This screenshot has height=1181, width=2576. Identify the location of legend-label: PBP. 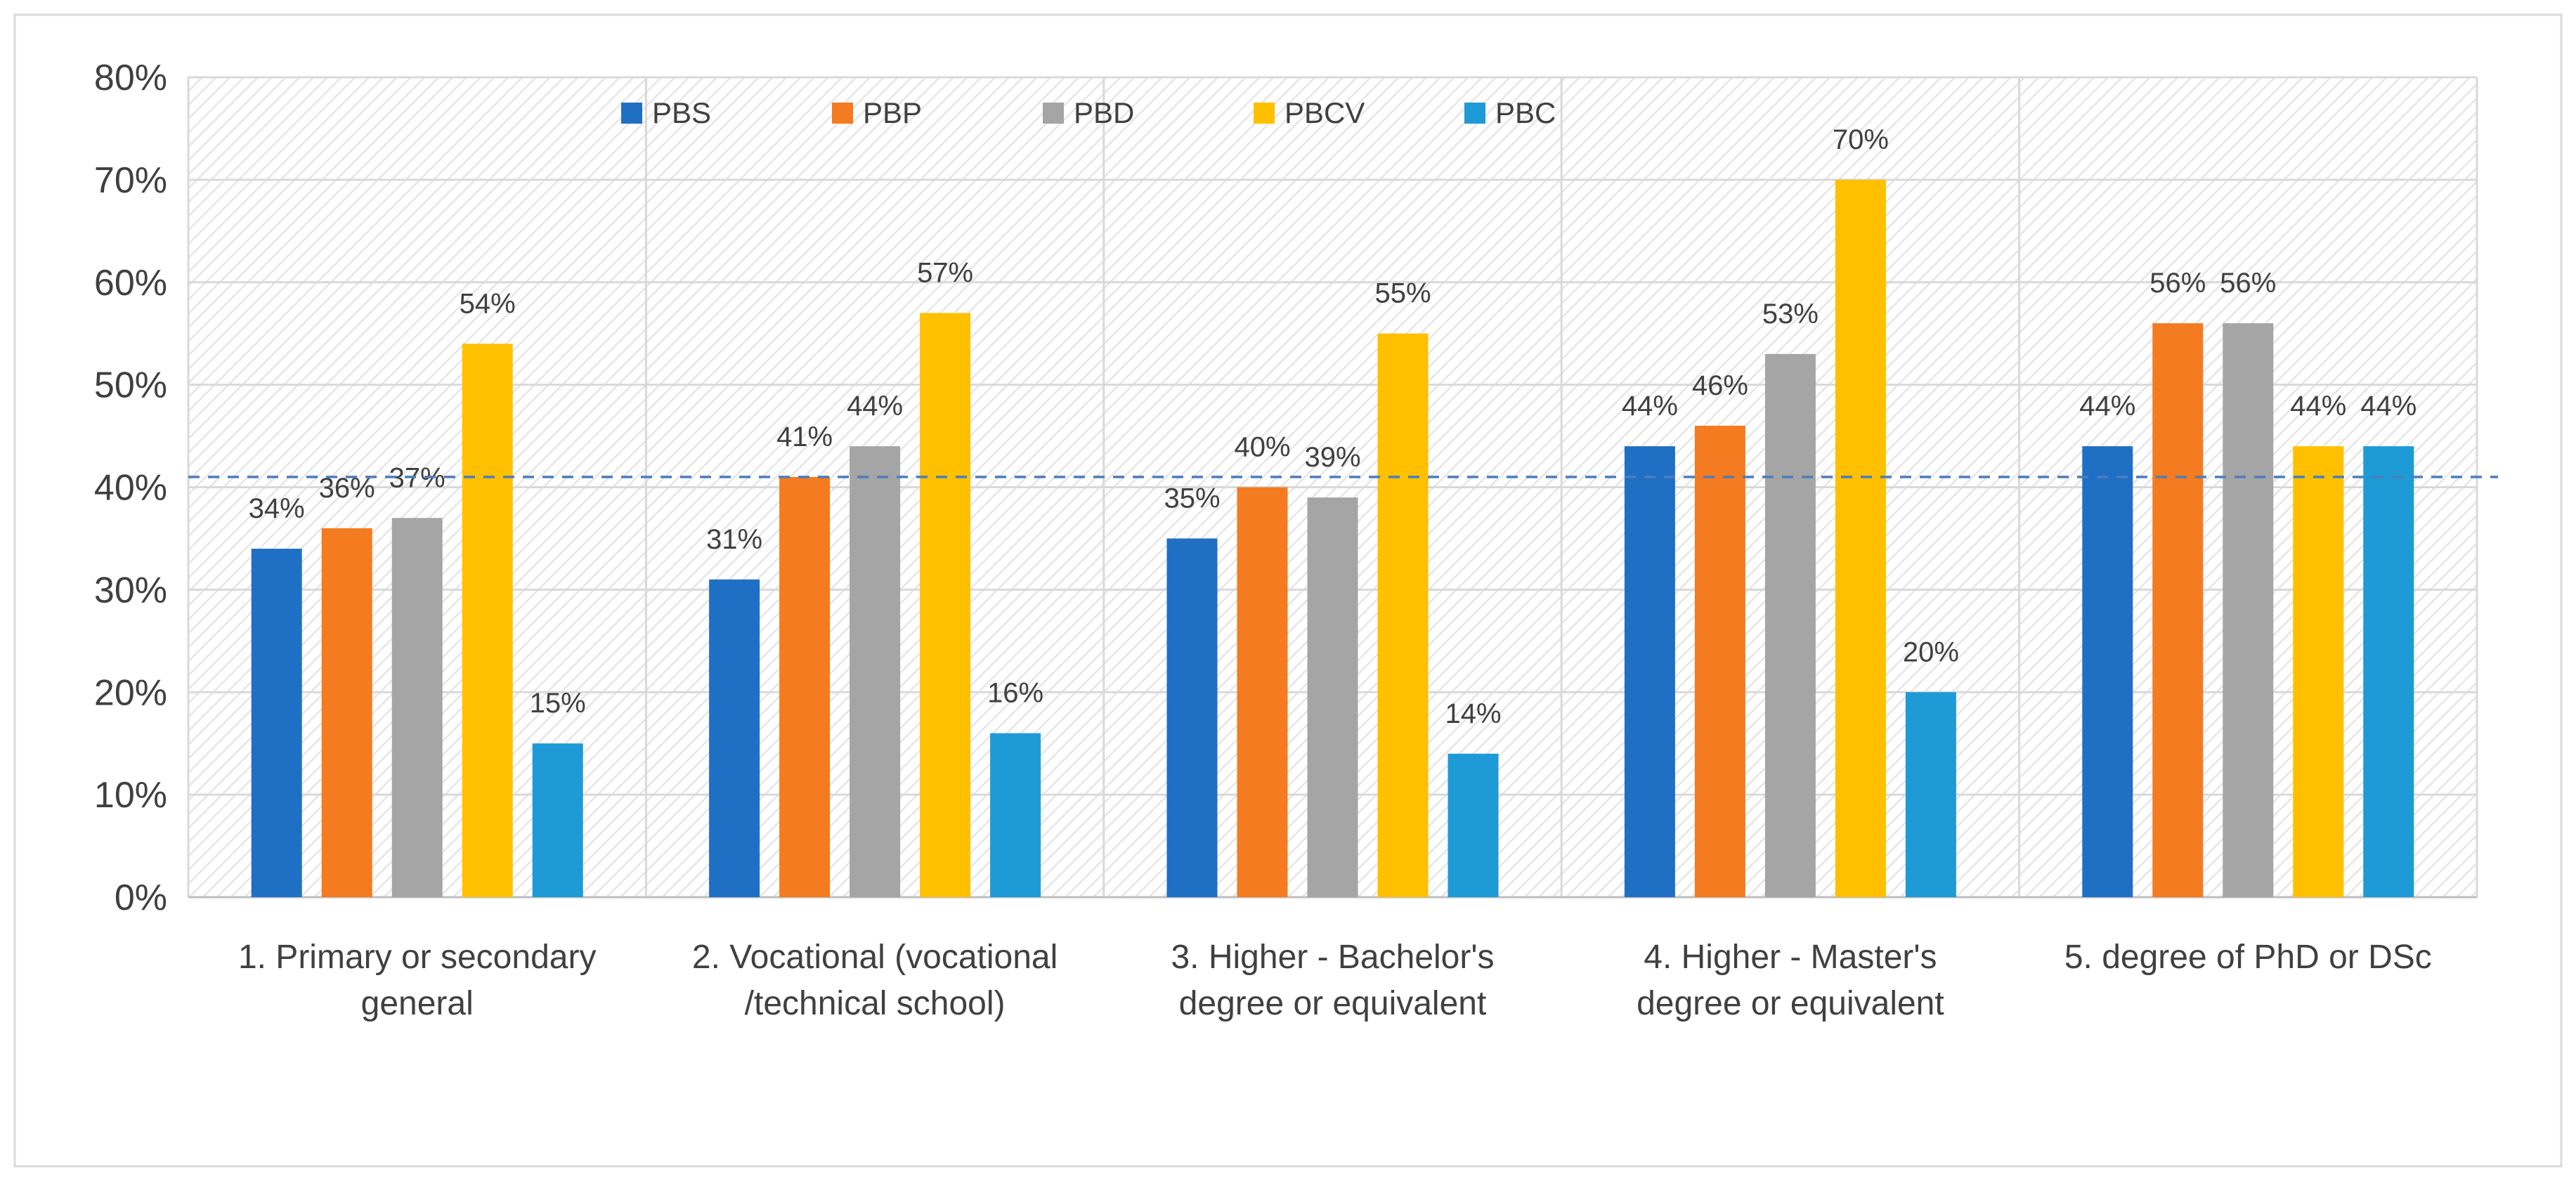
(892, 112).